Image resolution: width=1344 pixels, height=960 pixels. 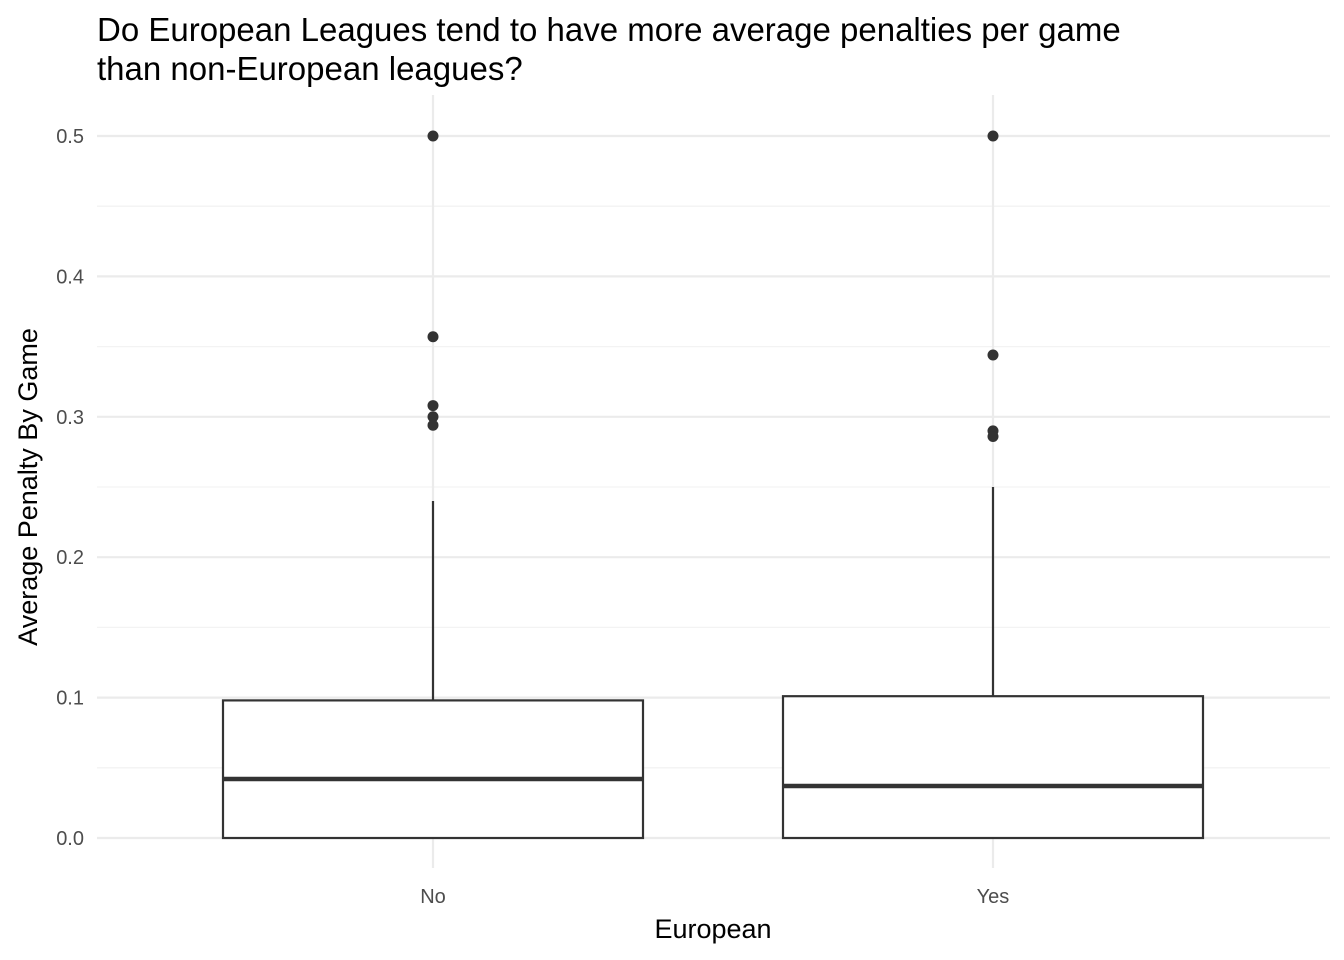 I want to click on x-axis-title: European, so click(x=712, y=929).